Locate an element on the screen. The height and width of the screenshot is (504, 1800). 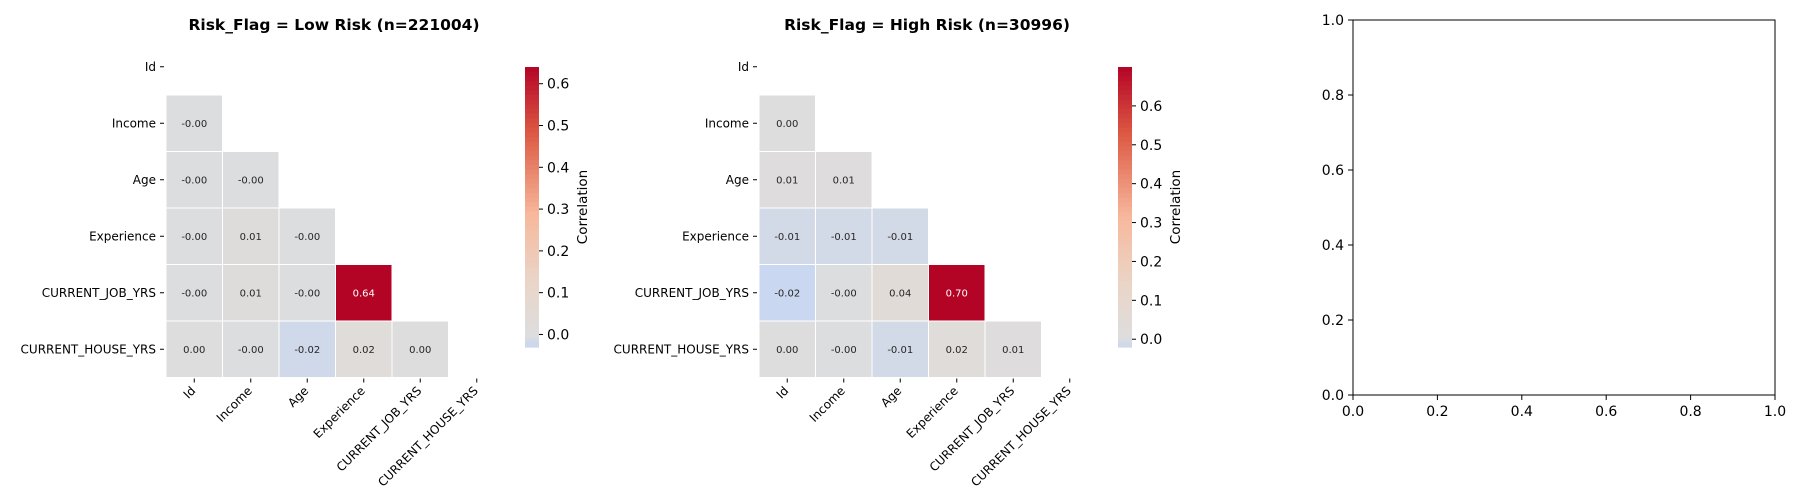
colorbar-label: Correlation is located at coordinates (1176, 207).